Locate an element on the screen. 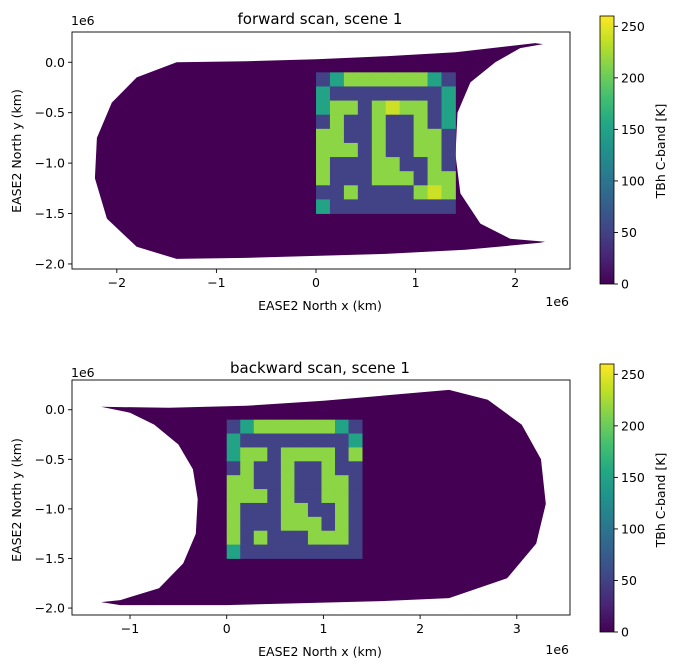 This screenshot has height=668, width=678. x-offset-label: 1e6 is located at coordinates (557, 649).